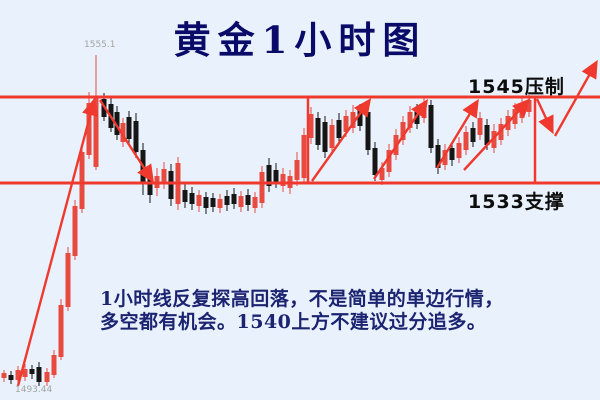 The width and height of the screenshot is (600, 400). Describe the element at coordinates (300, 40) in the screenshot. I see `page-title: 黄金1小时图` at that location.